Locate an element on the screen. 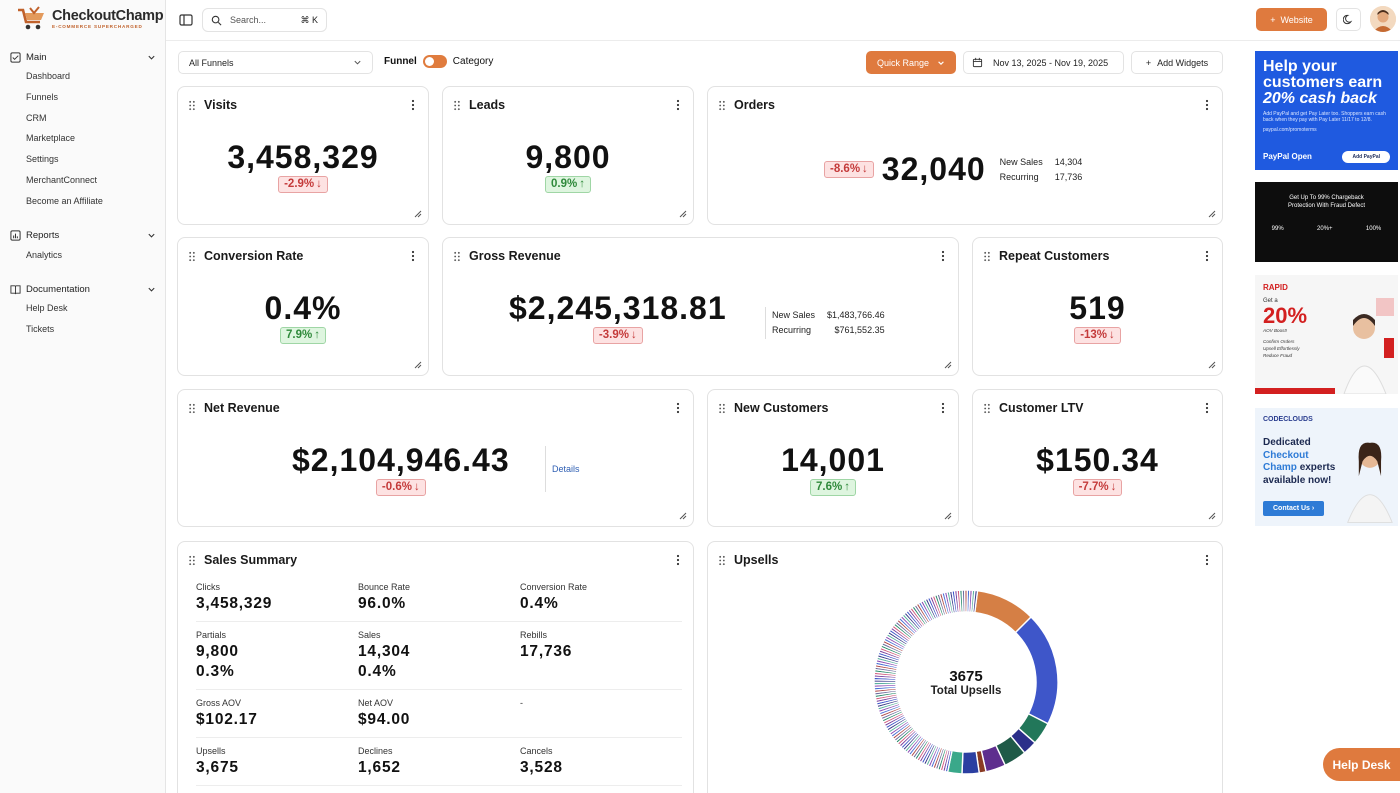  sidebar-item-marketplace: Marketplace is located at coordinates (51, 138).